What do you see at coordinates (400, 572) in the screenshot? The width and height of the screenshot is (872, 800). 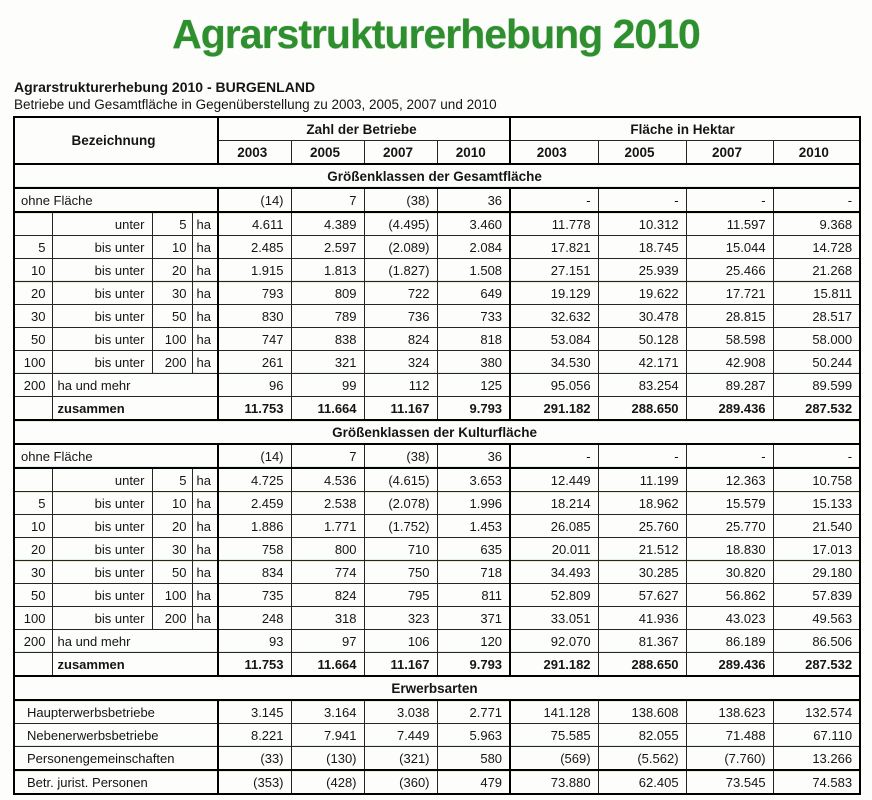 I see `value-cell: 750` at bounding box center [400, 572].